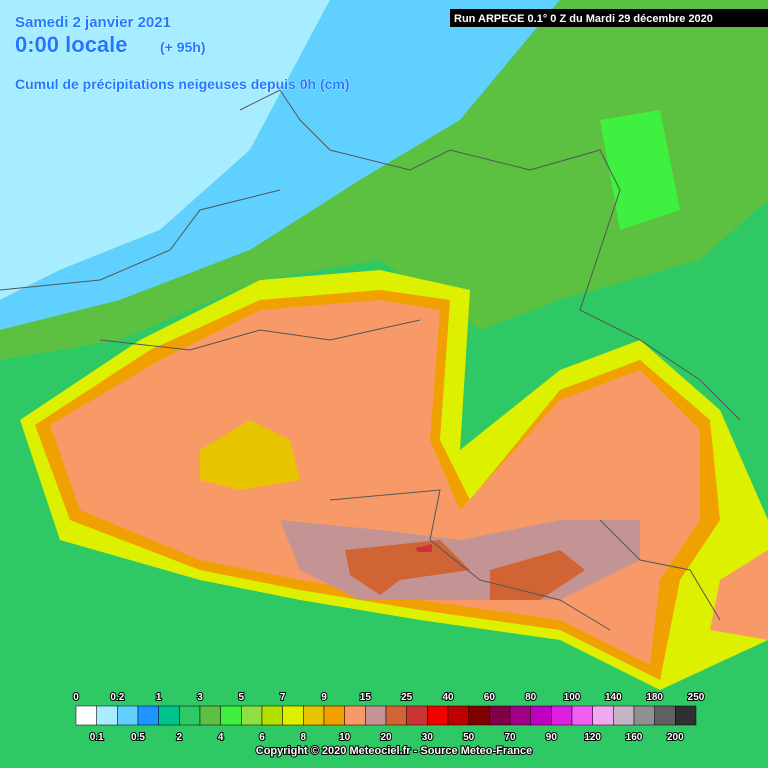 The width and height of the screenshot is (768, 768). I want to click on zone-brown-east, so click(537, 575).